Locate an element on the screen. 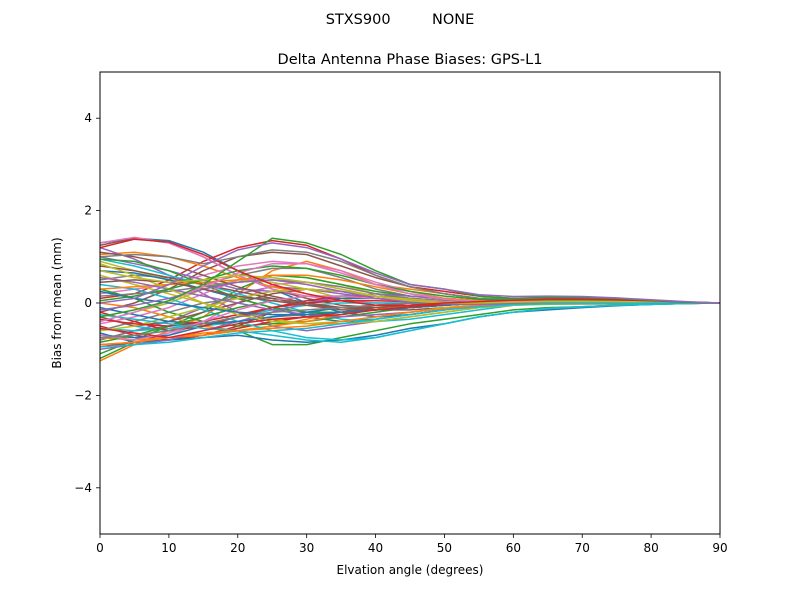 This screenshot has width=800, height=600. y-tick-label: 4 is located at coordinates (88, 118).